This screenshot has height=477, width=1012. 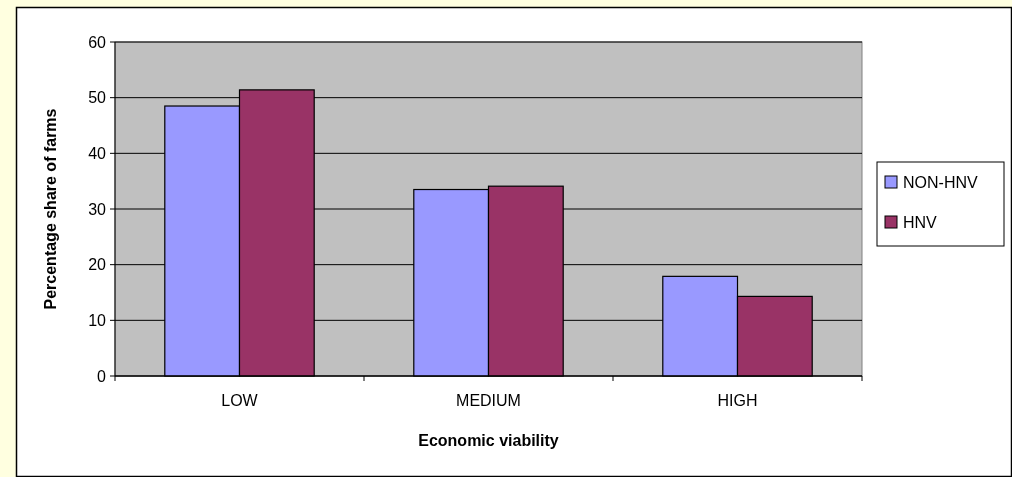 What do you see at coordinates (488, 400) in the screenshot?
I see `x-tick-label: MEDIUM` at bounding box center [488, 400].